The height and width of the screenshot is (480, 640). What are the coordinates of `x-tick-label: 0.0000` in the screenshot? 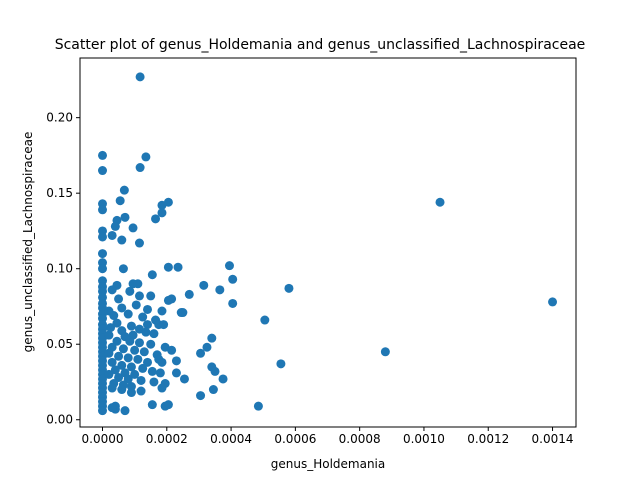 It's located at (103, 439).